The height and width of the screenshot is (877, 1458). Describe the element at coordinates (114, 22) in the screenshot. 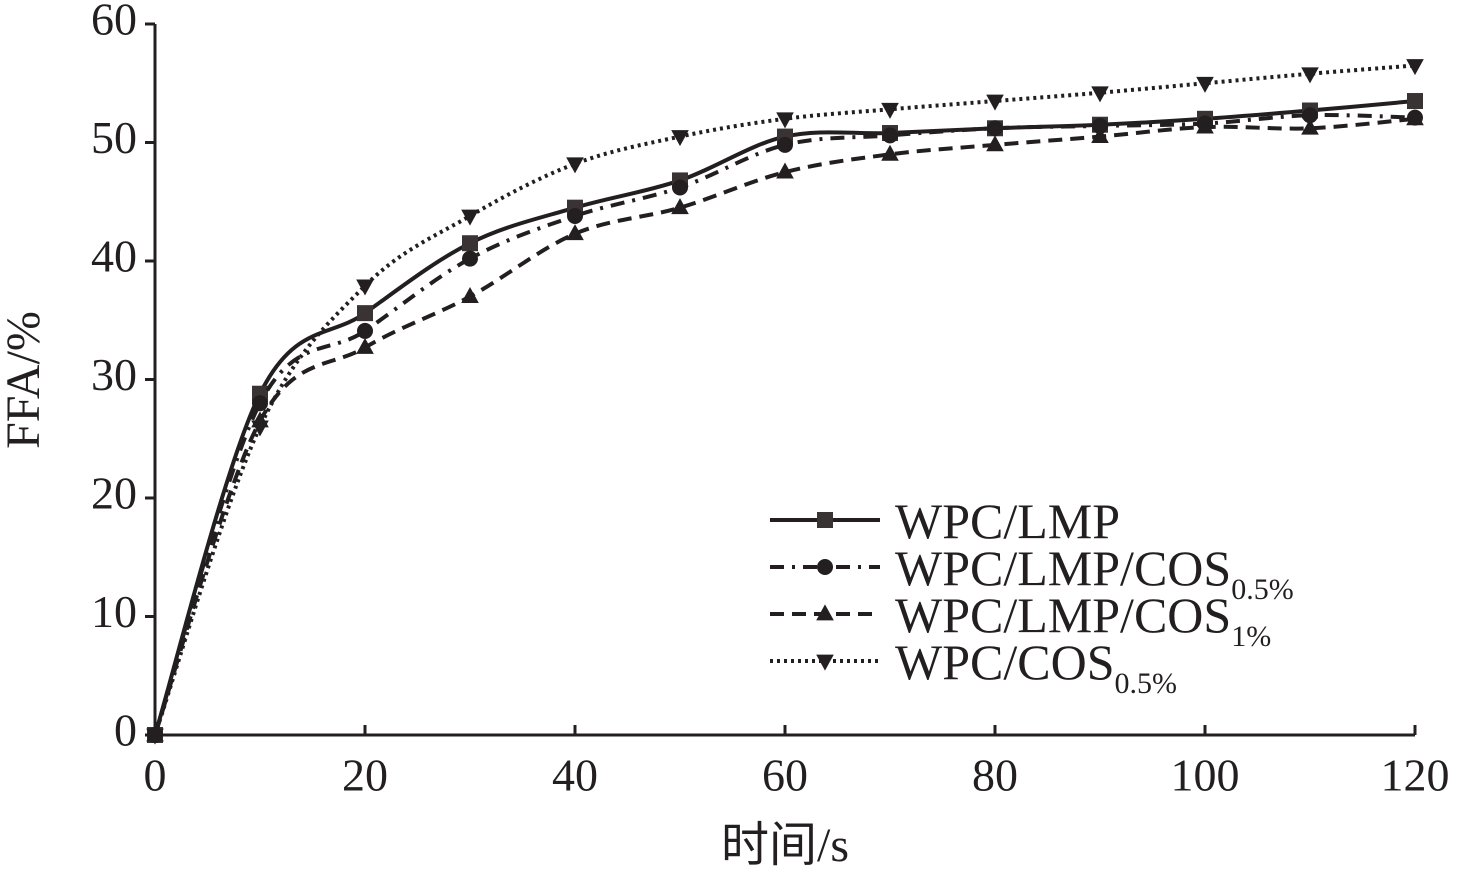

I see `y-tick-label: 60` at that location.